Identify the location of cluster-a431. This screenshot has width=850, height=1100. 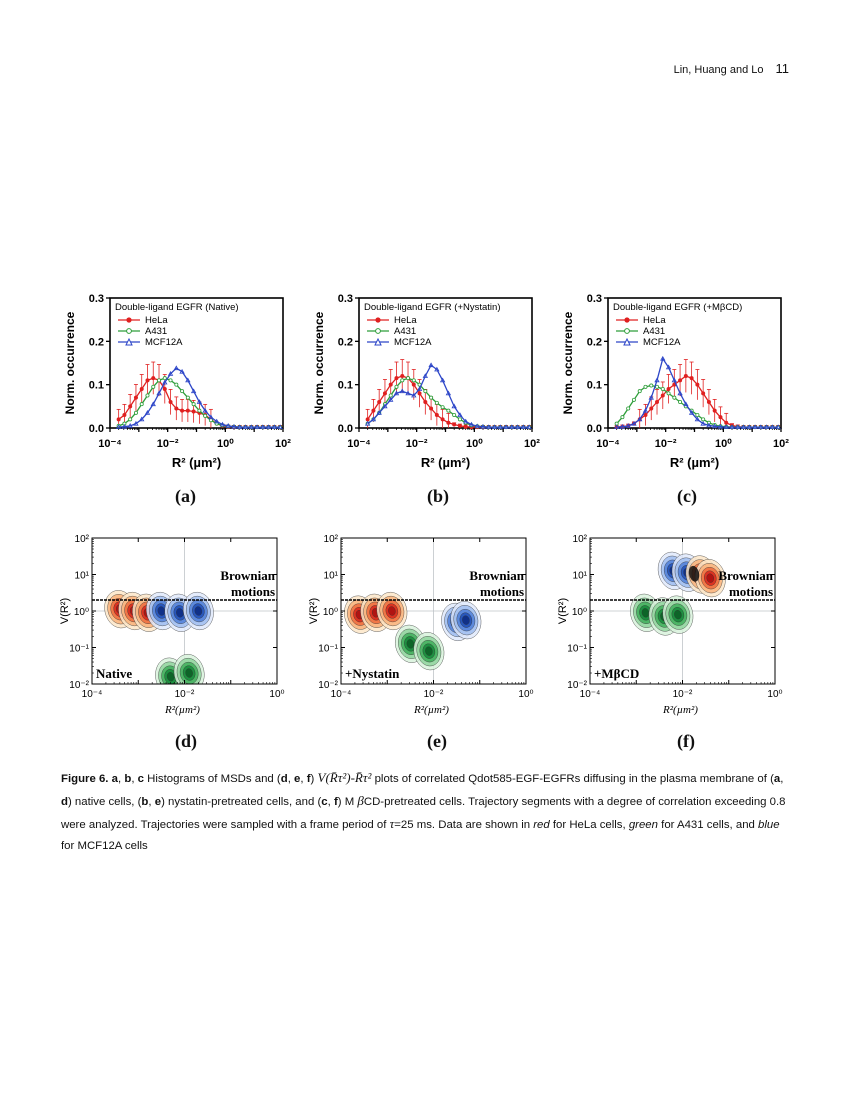
(180, 669).